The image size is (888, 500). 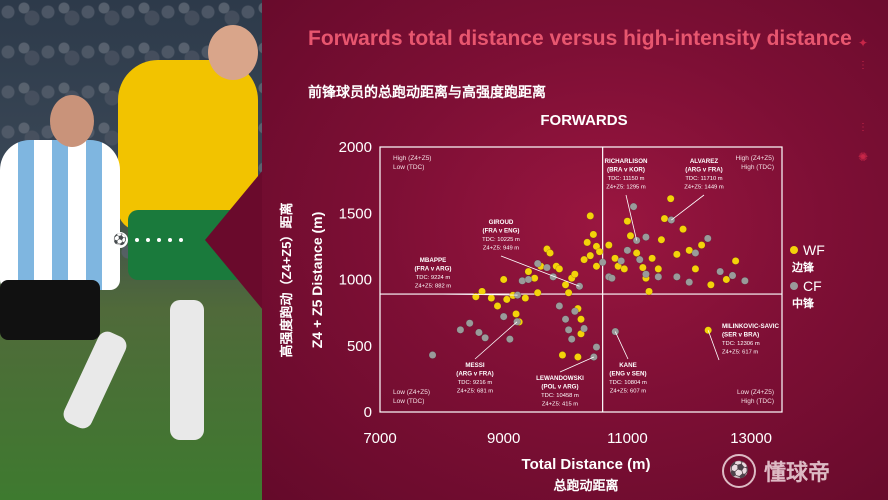 I want to click on y-tick-label: 2000, so click(x=355, y=147).